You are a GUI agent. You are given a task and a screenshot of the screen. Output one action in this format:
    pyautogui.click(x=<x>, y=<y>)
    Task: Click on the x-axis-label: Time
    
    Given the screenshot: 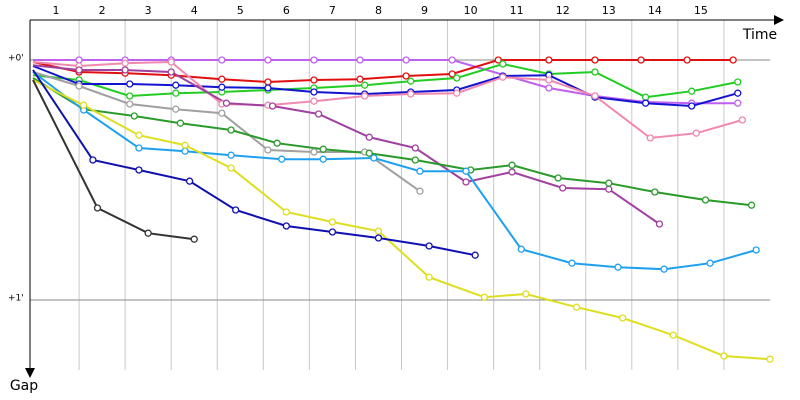 What is the action you would take?
    pyautogui.click(x=759, y=35)
    